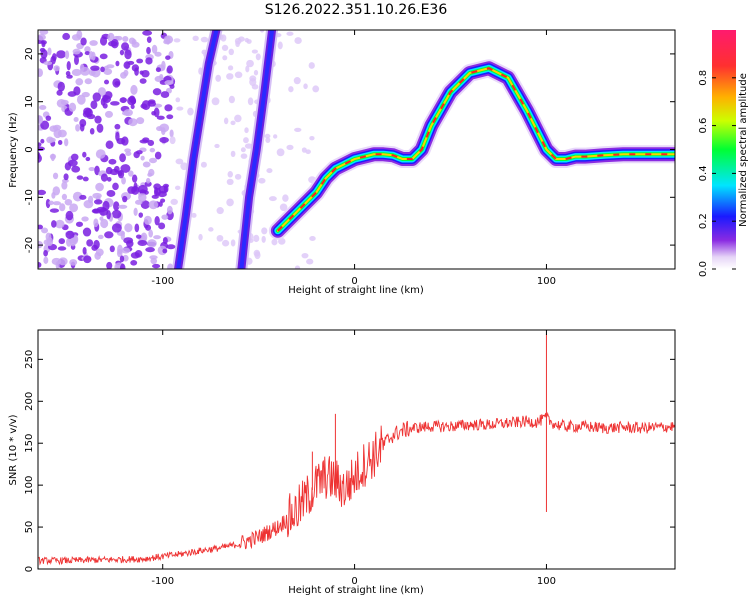 This screenshot has width=750, height=600. What do you see at coordinates (29, 401) in the screenshot?
I see `snr-ytick-label: 200` at bounding box center [29, 401].